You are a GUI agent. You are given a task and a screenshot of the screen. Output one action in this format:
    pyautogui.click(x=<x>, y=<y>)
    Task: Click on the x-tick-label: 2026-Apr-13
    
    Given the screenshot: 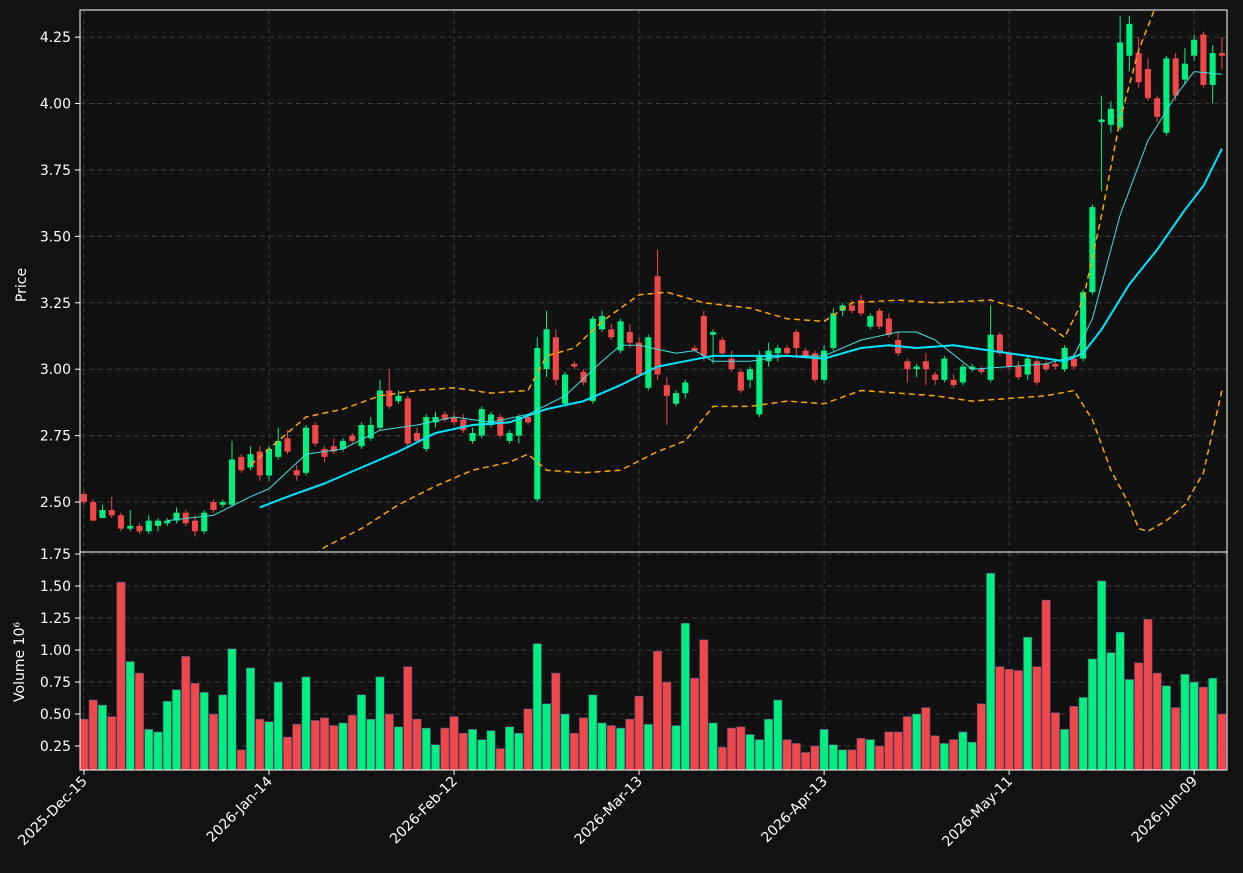 What is the action you would take?
    pyautogui.click(x=794, y=810)
    